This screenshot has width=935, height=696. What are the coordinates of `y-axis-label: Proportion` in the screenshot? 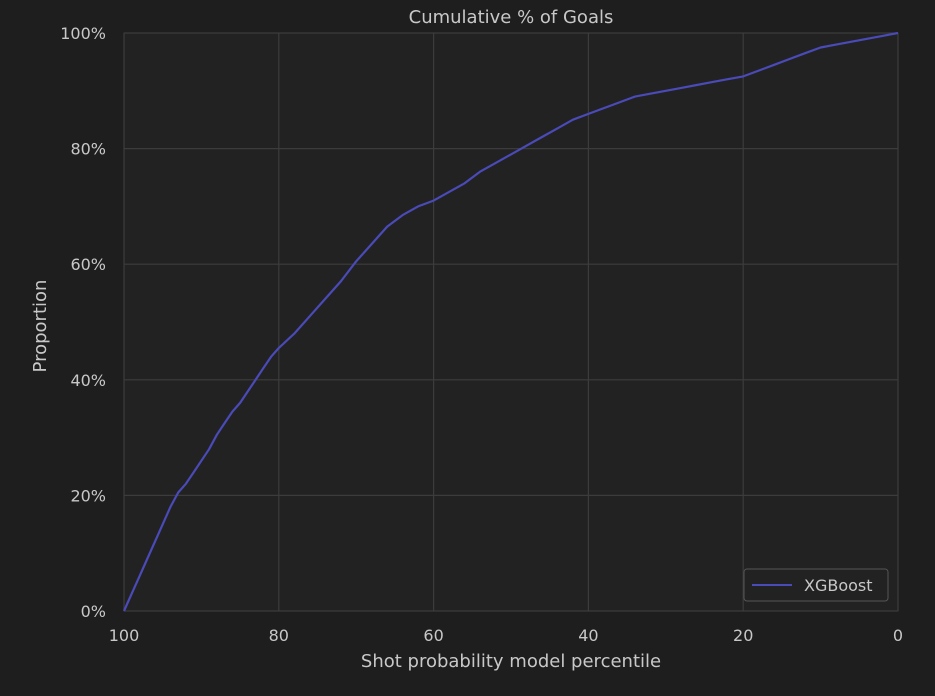 It's located at (40, 326).